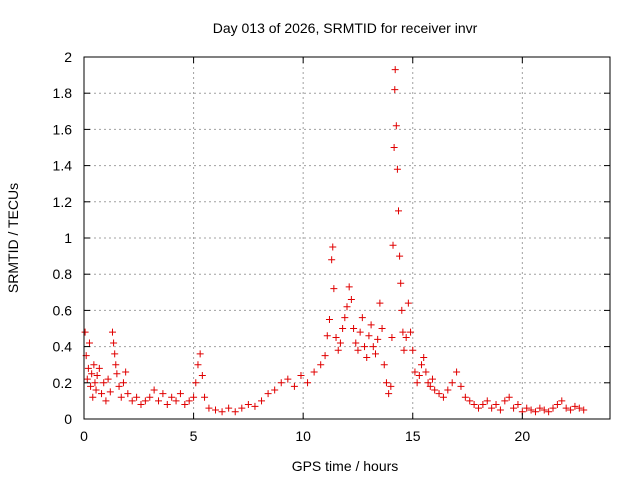 The width and height of the screenshot is (640, 480). I want to click on x-tick-label: 5, so click(194, 436).